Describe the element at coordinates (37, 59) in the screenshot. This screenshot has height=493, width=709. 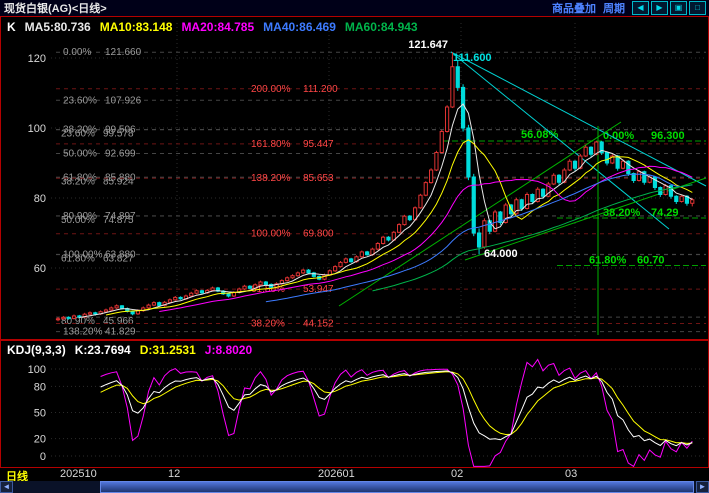
I see `svg-text: 120` at that location.